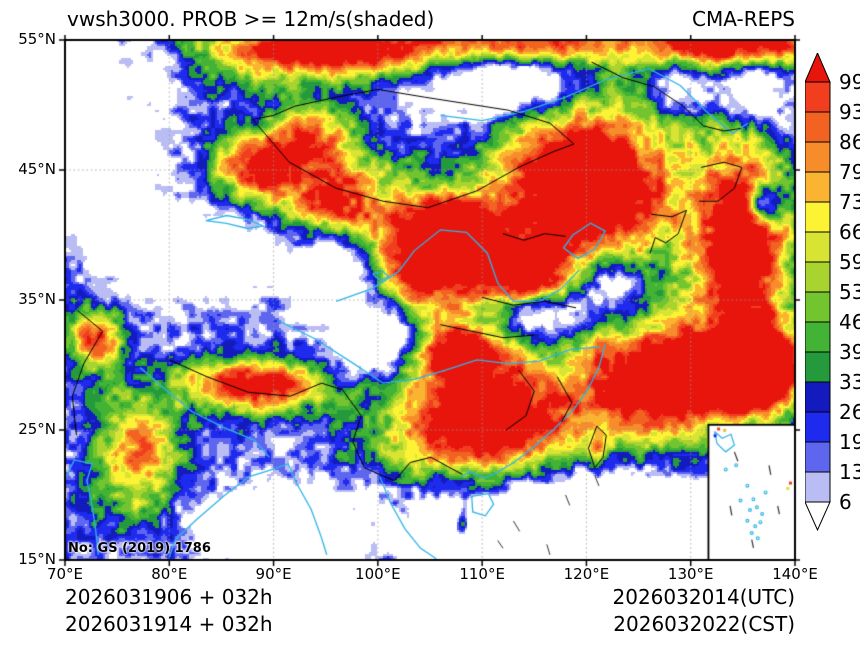  What do you see at coordinates (482, 574) in the screenshot?
I see `x-tick-label-110E: 110°E` at bounding box center [482, 574].